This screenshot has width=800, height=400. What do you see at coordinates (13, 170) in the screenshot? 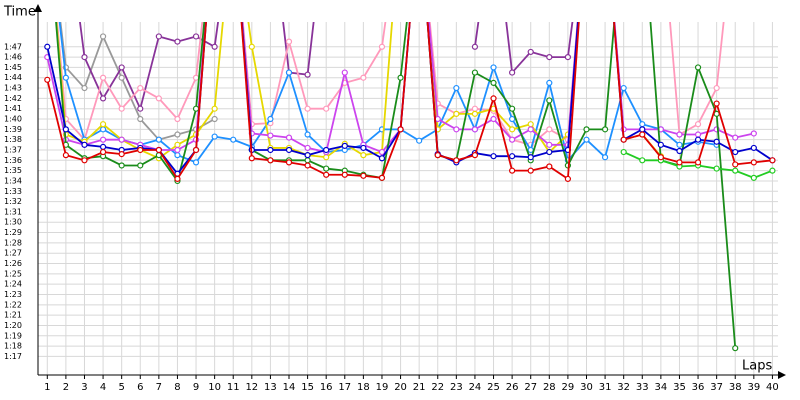
I see `y-tick-label: 1:35` at bounding box center [13, 170].